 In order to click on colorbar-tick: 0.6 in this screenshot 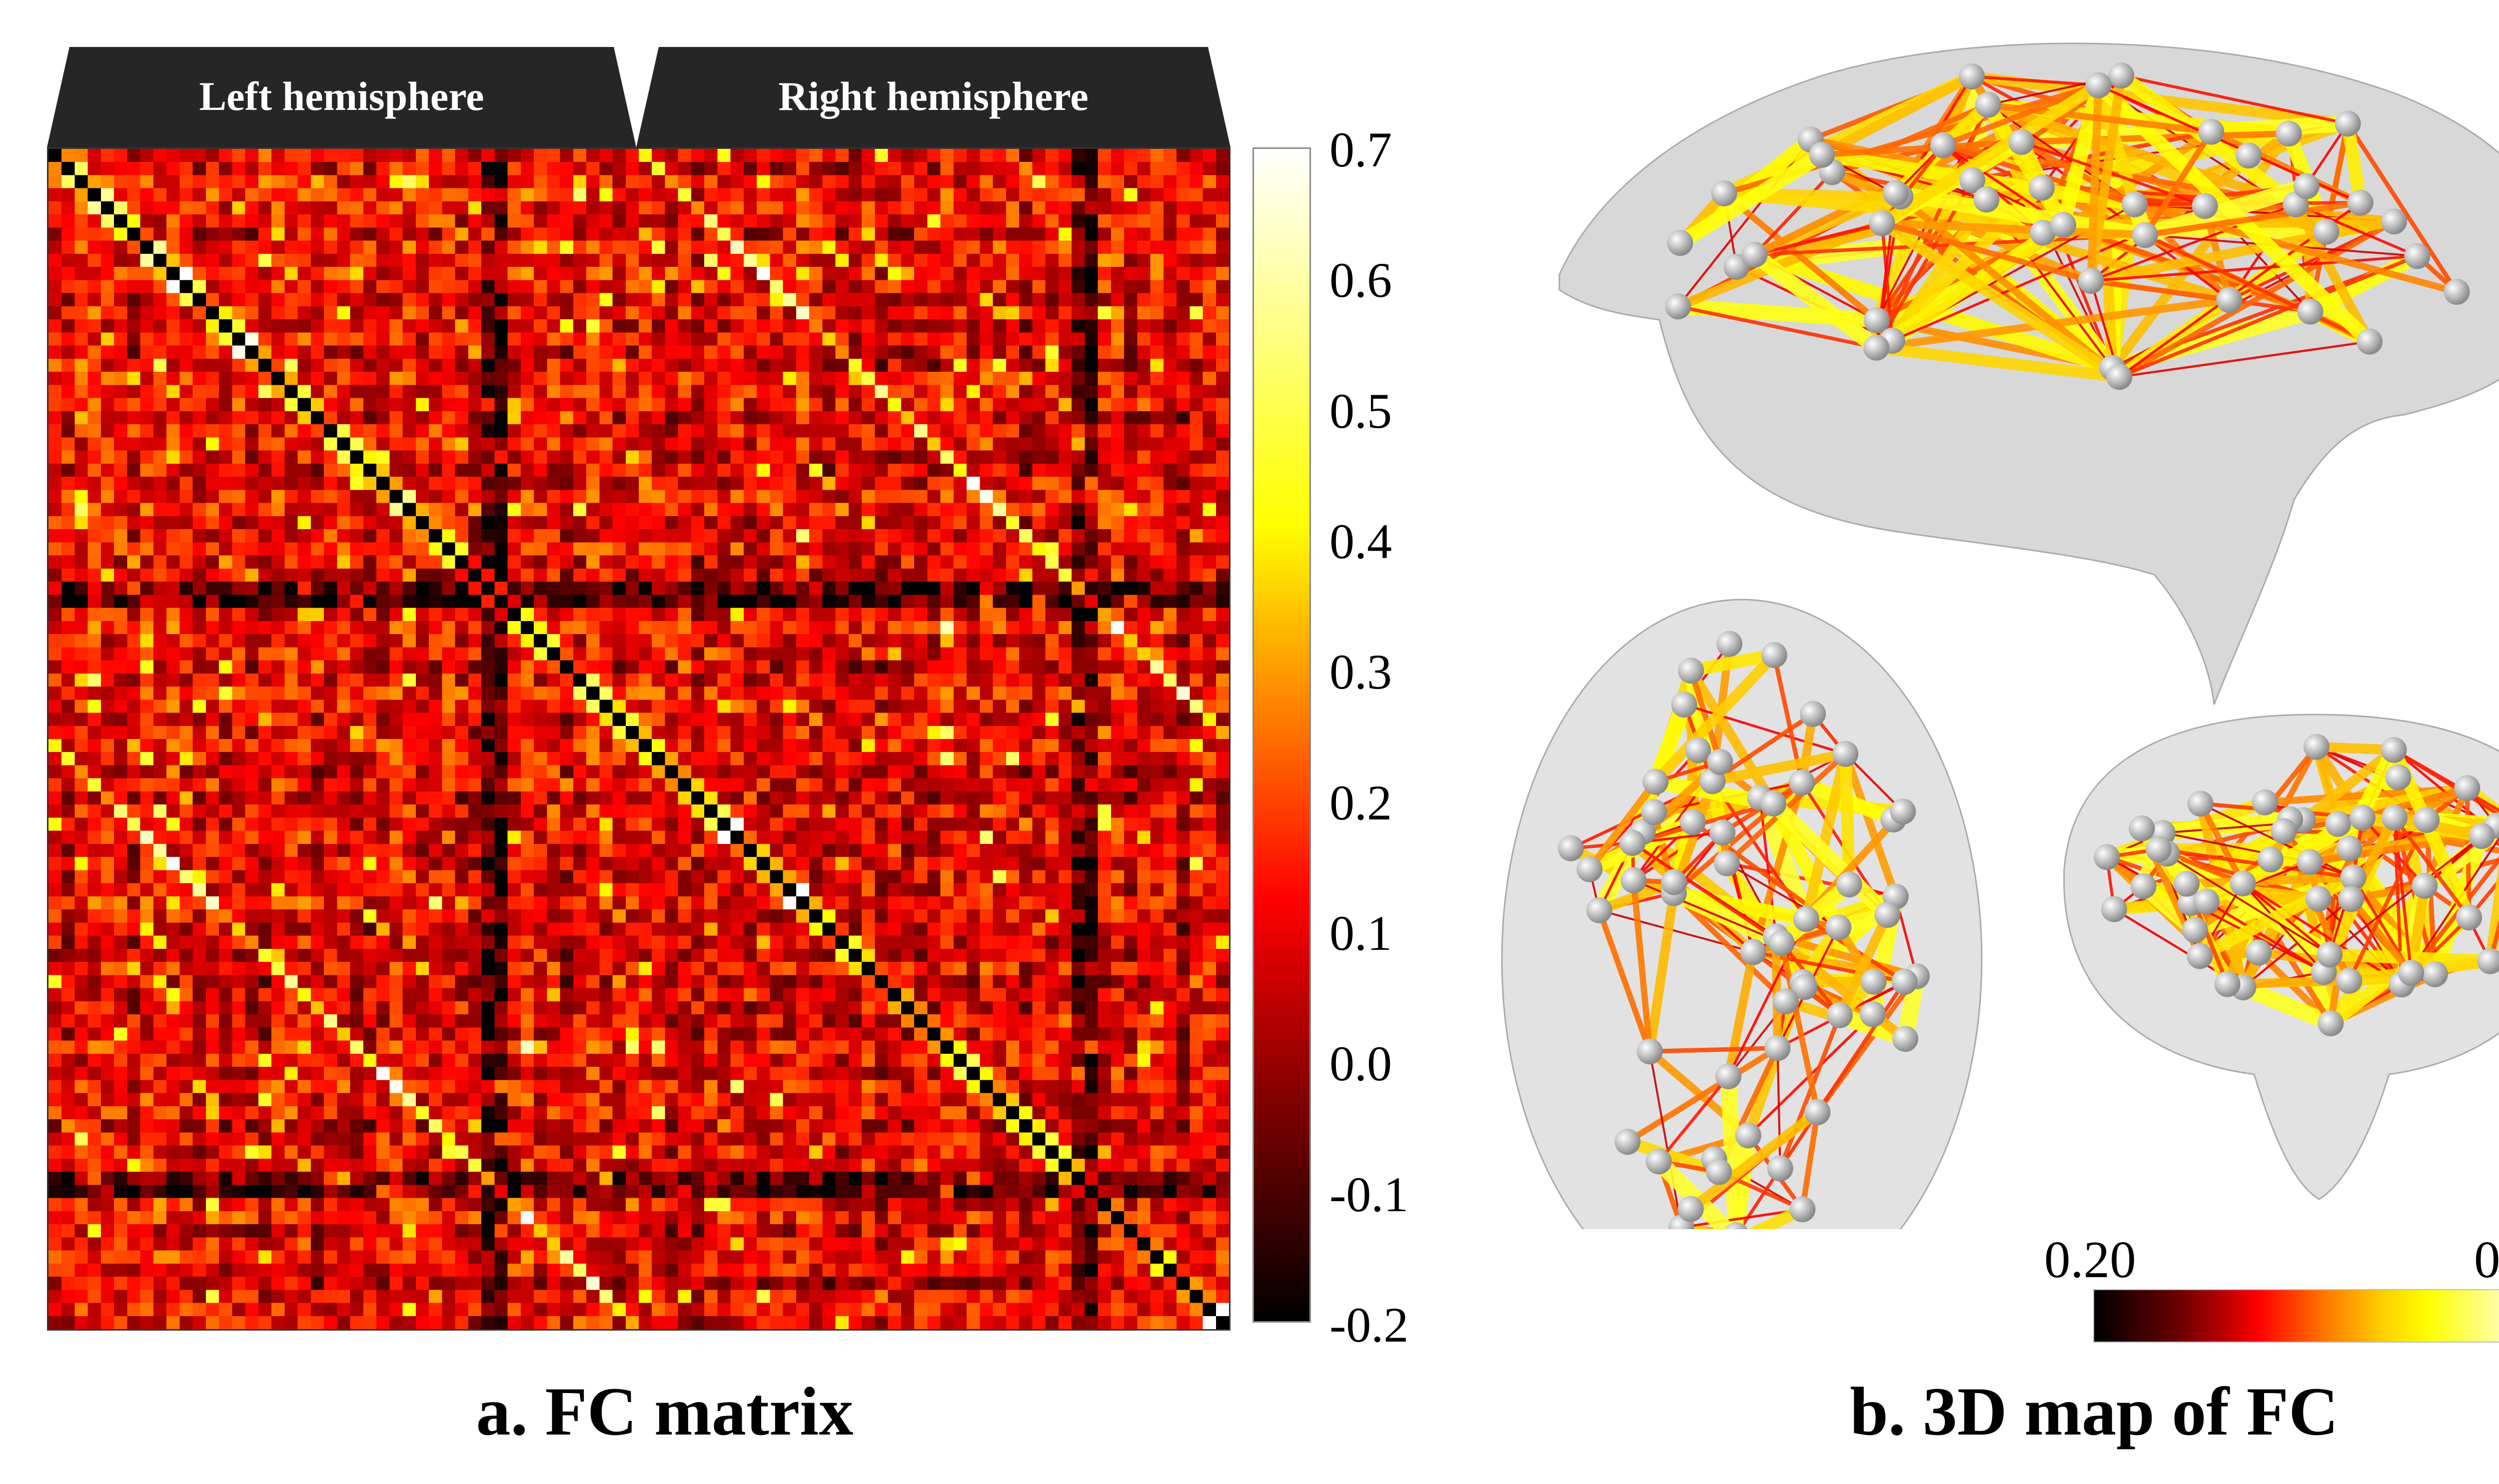, I will do `click(1360, 280)`.